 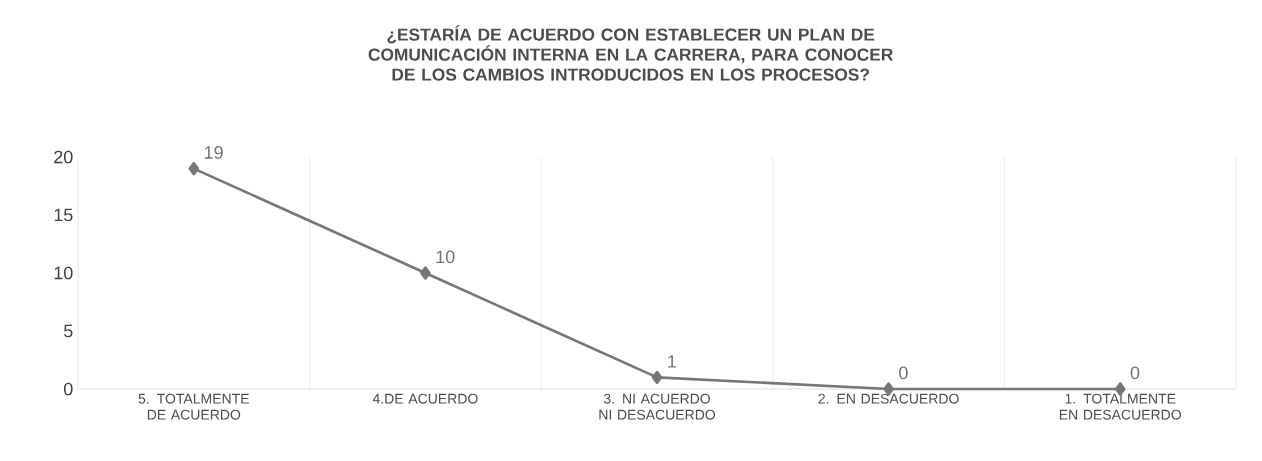 What do you see at coordinates (657, 406) in the screenshot?
I see `x-tick-label: 3. NI ACUERDO NI DESACUERDO` at bounding box center [657, 406].